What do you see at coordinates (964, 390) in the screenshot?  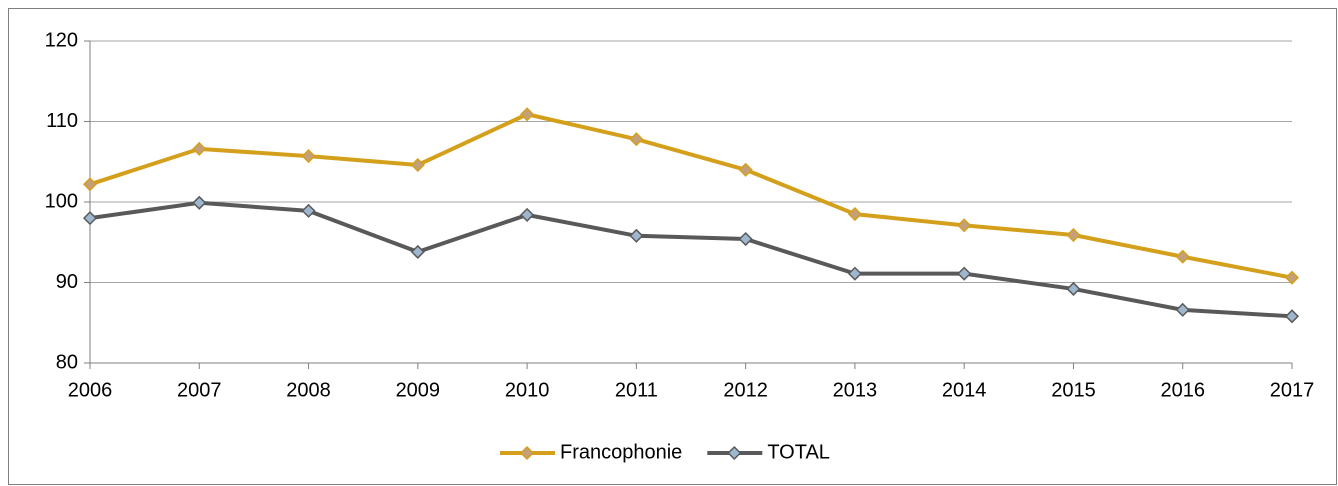 I see `x-tick-label: 2014` at bounding box center [964, 390].